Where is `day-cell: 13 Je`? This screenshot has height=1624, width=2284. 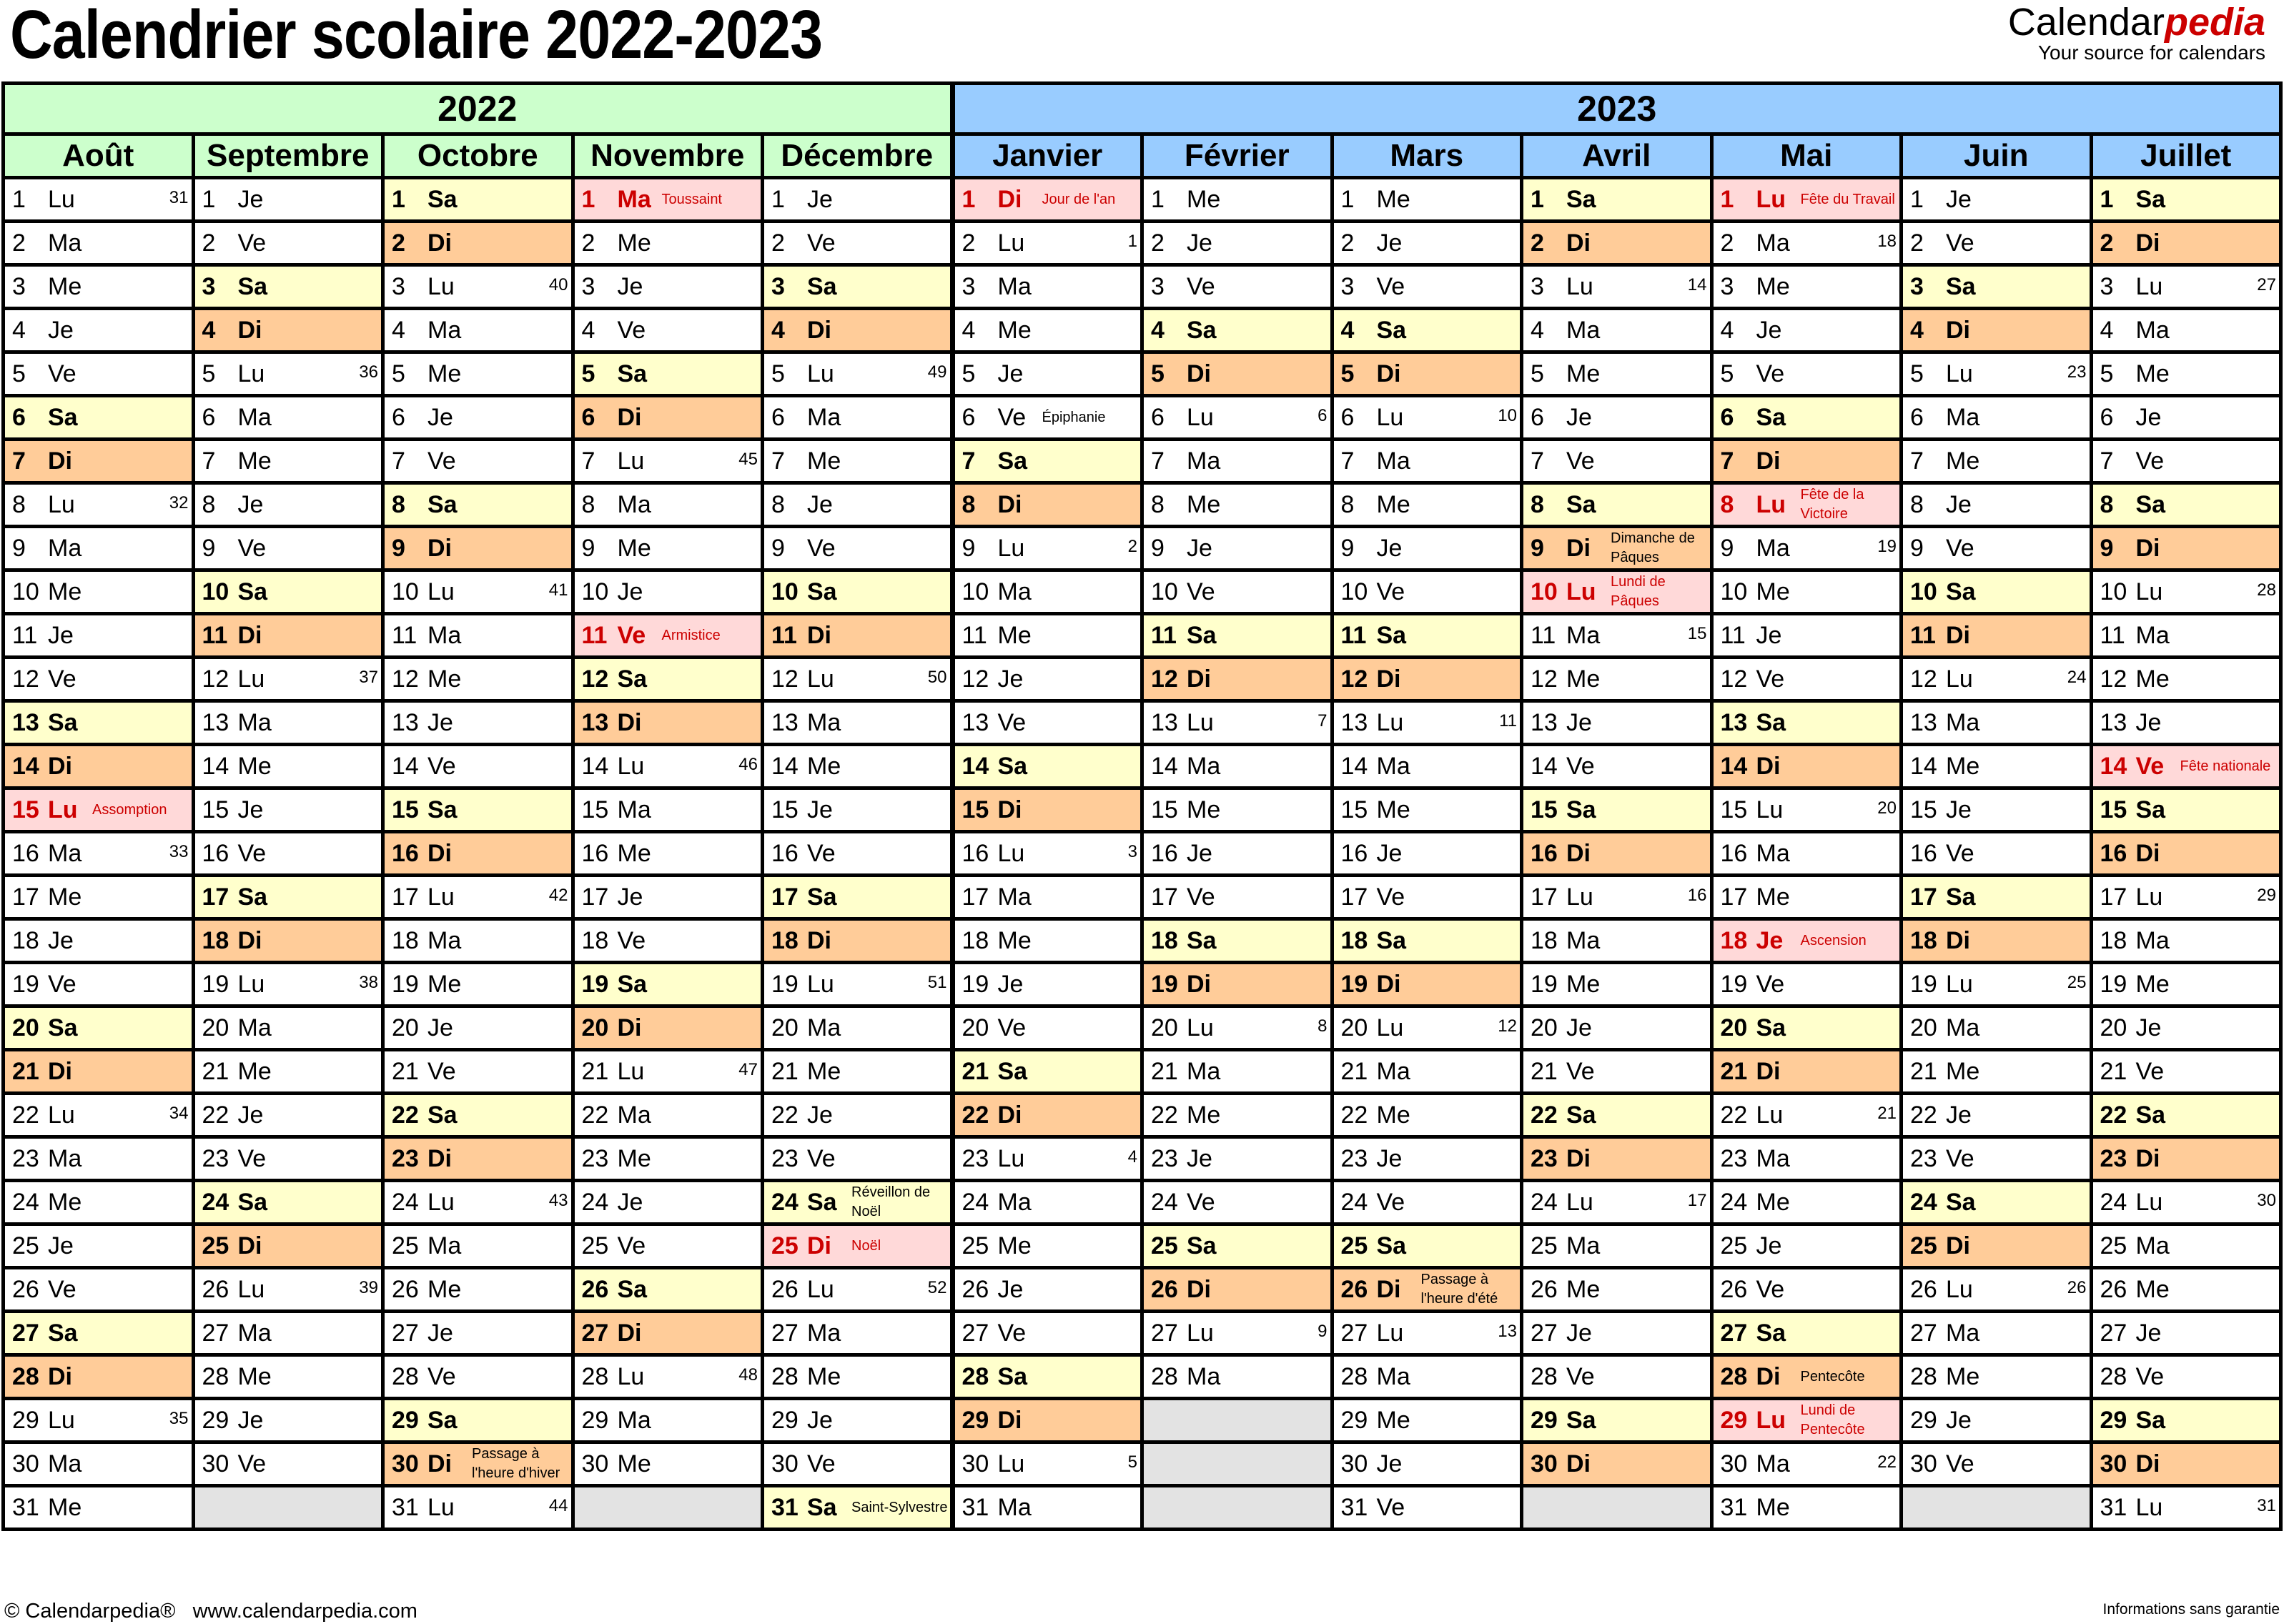 day-cell: 13 Je is located at coordinates (1617, 723).